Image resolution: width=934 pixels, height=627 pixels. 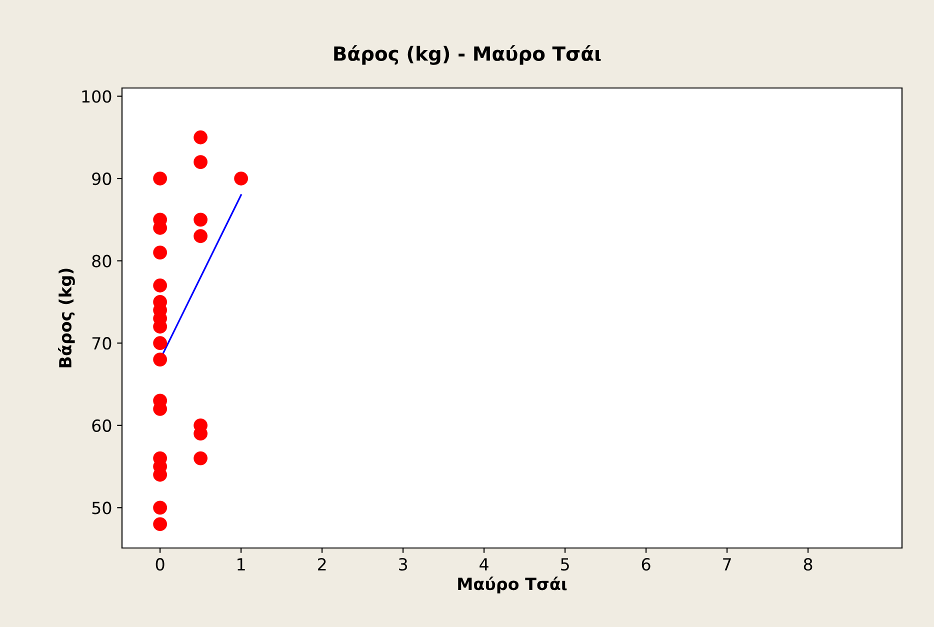 I want to click on x-tick-label: 4, so click(x=484, y=564).